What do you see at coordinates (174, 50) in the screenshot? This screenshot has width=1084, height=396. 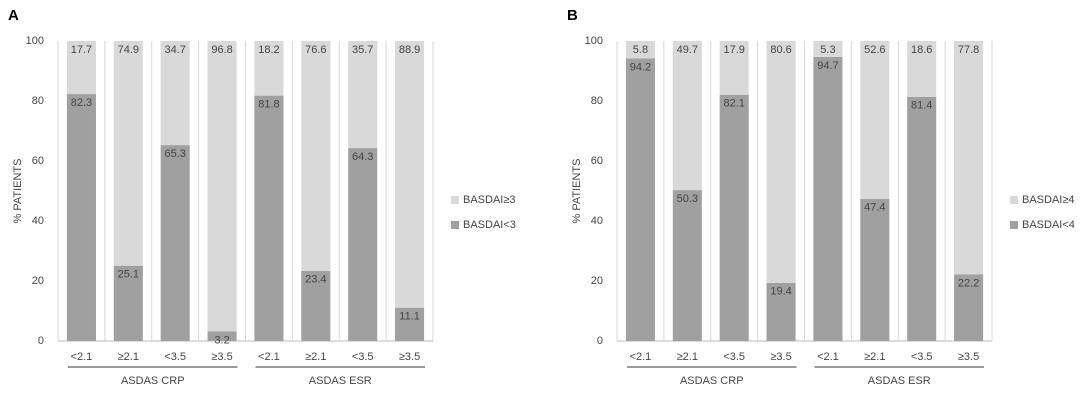 I see `data-label: 34.7` at bounding box center [174, 50].